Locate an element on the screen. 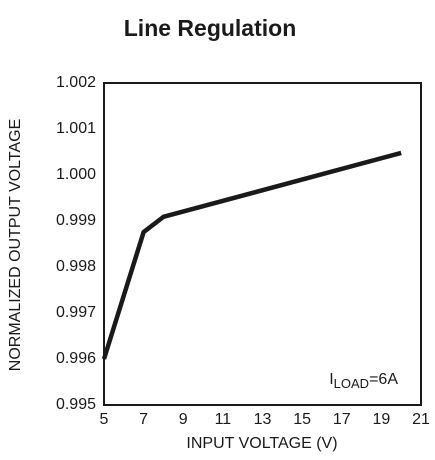  x-tick-label: 9 is located at coordinates (183, 419).